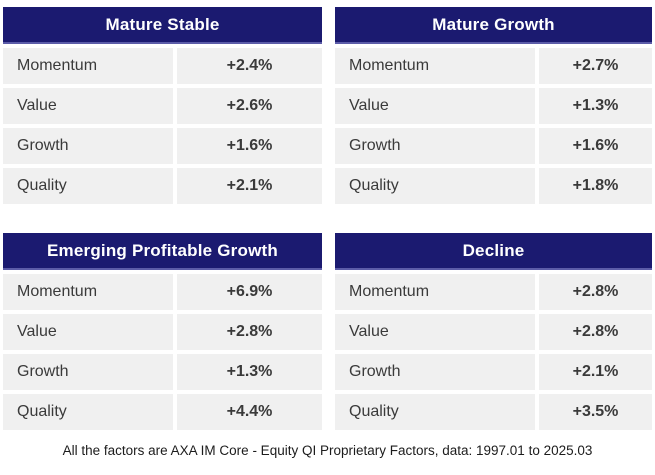  I want to click on table-row: Growth +1.3%, so click(162, 372).